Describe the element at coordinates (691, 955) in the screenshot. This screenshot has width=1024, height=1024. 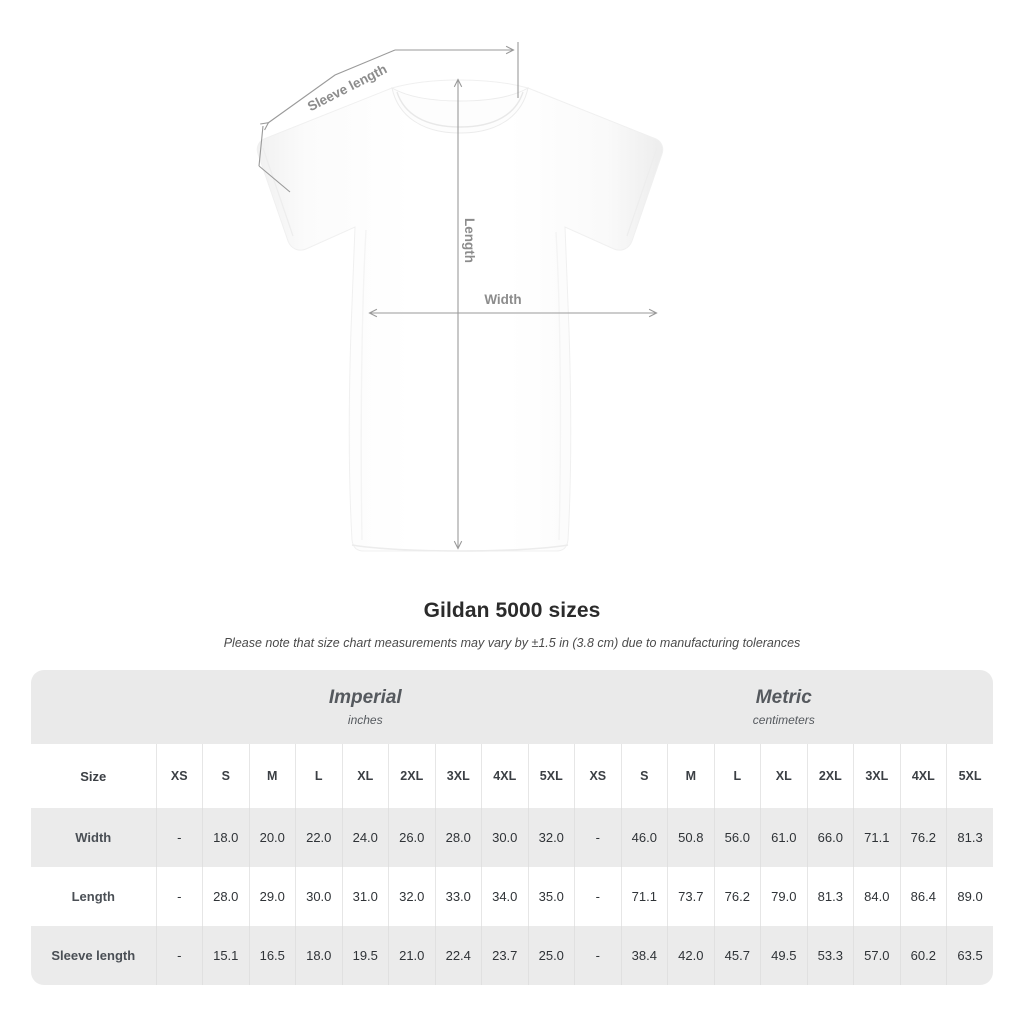
I see `cell-sleeve-length-metric-m: 42.0` at that location.